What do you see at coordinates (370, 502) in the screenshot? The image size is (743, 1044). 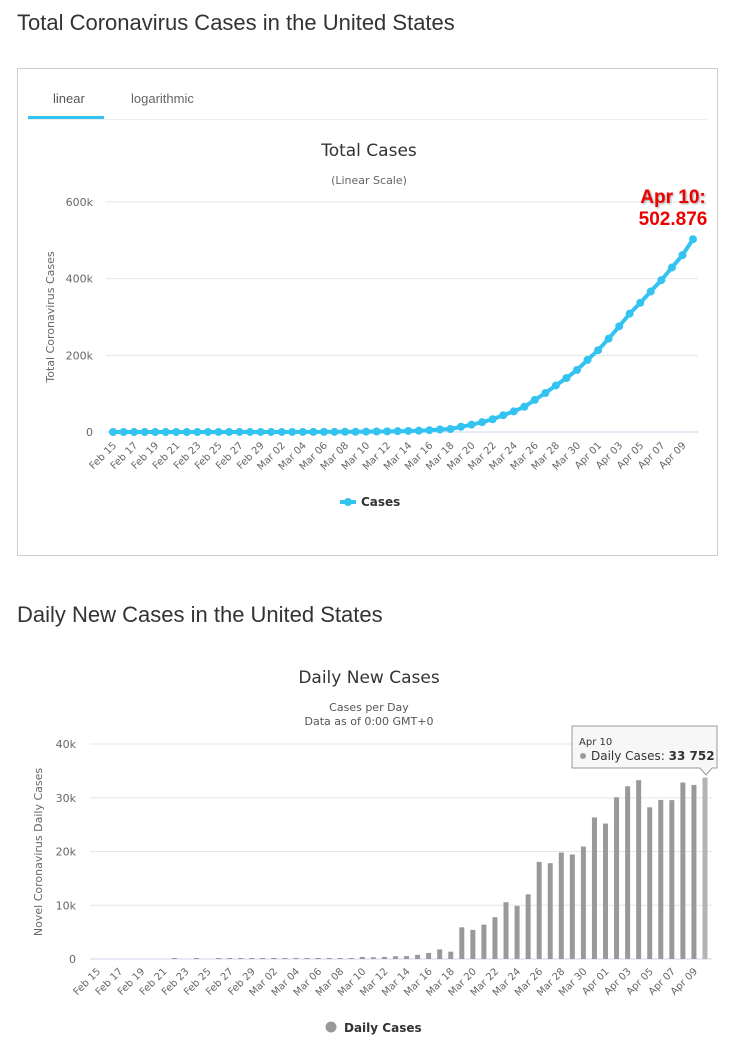 I see `legend-cases: Cases` at bounding box center [370, 502].